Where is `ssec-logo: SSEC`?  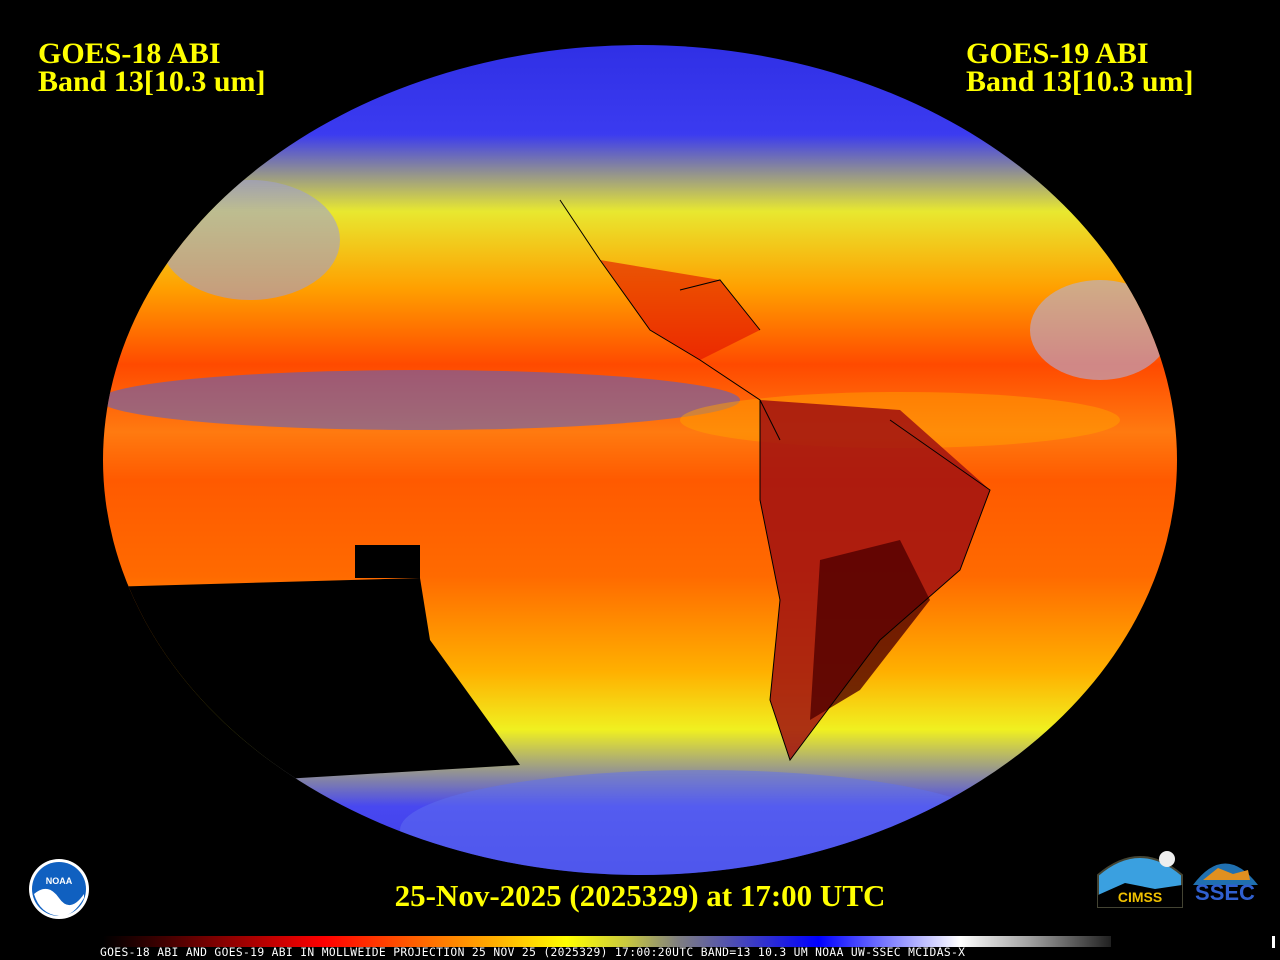
ssec-logo: SSEC is located at coordinates (1225, 884).